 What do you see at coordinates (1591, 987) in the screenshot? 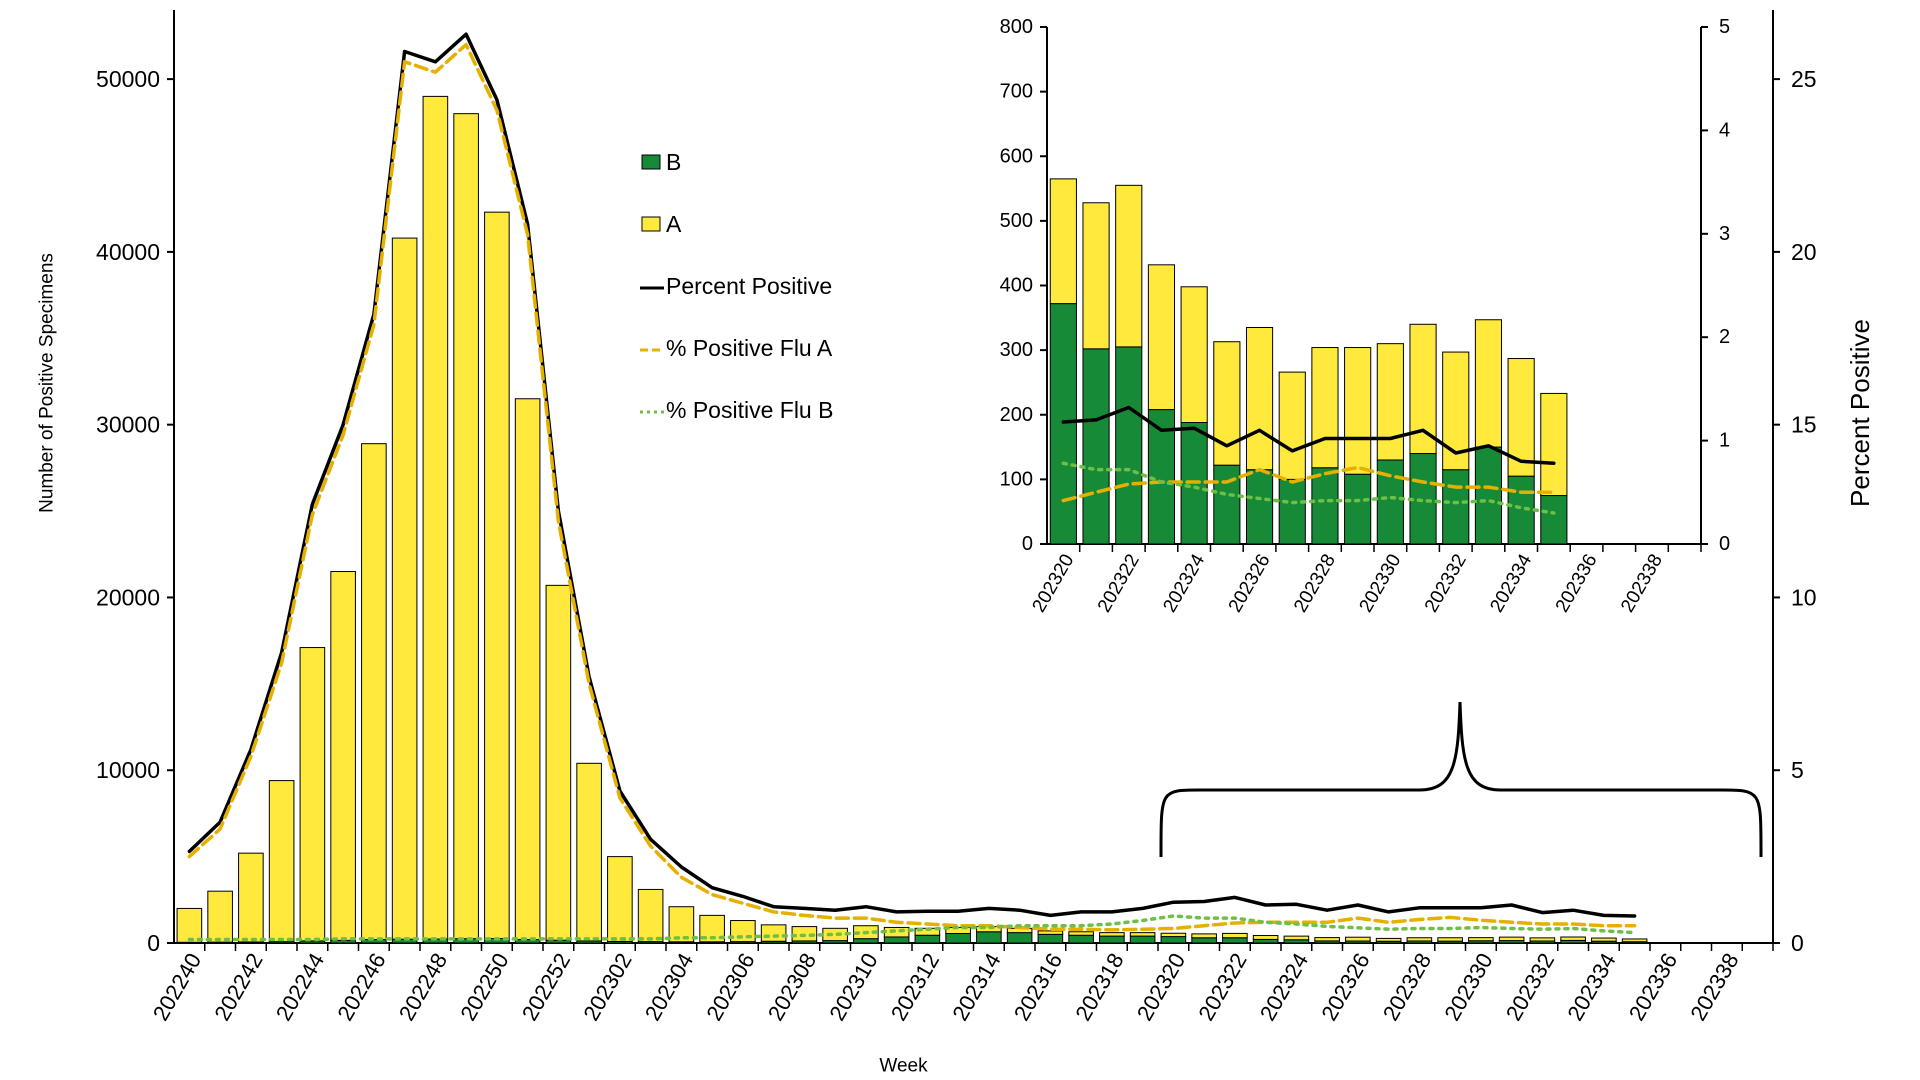
I see `x-tick-label: 202334` at bounding box center [1591, 987].